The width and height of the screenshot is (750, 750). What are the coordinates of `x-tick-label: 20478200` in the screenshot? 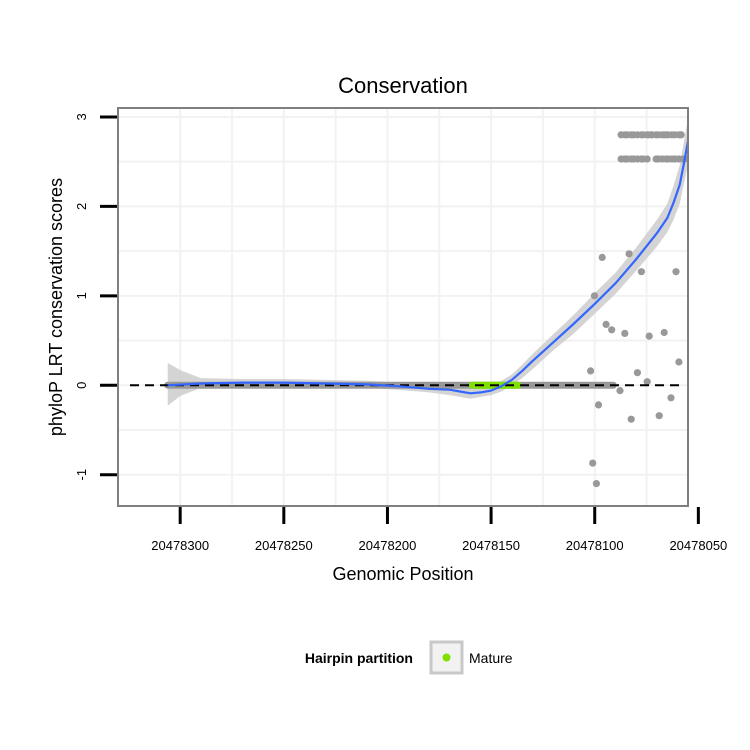 It's located at (388, 545).